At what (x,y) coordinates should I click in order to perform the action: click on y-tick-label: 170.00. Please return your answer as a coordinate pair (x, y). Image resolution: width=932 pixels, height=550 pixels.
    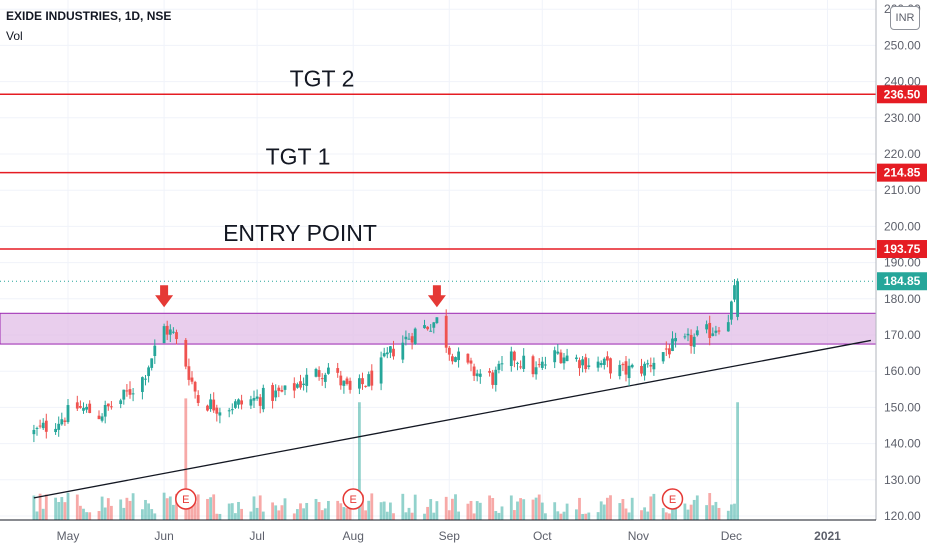
    Looking at the image, I should click on (902, 335).